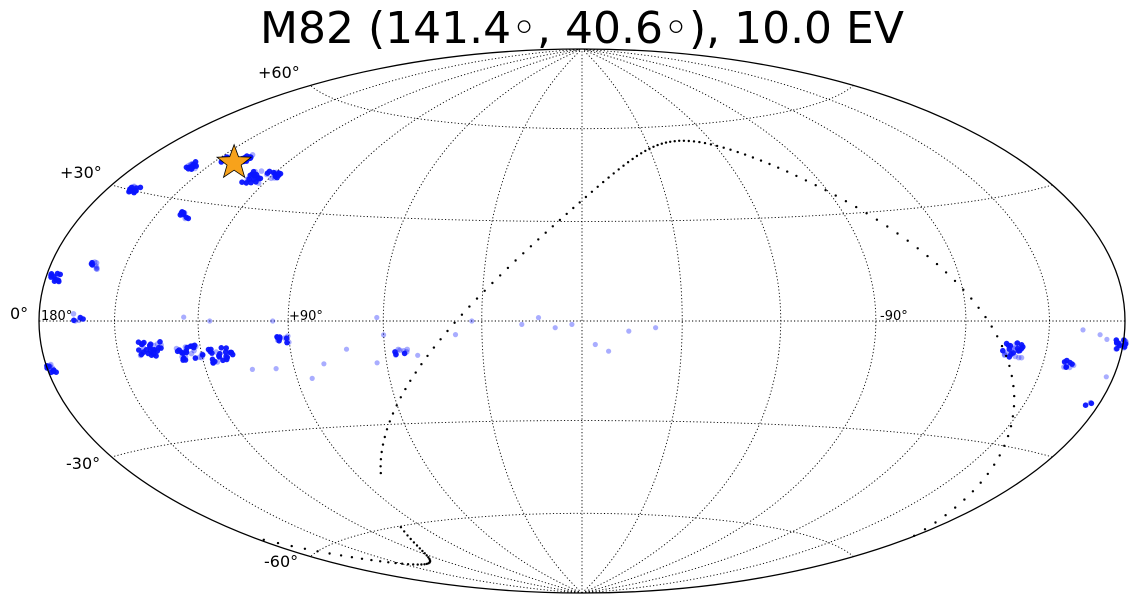 Image resolution: width=1134 pixels, height=602 pixels. What do you see at coordinates (279, 72) in the screenshot?
I see `lat-tick-label: +60°` at bounding box center [279, 72].